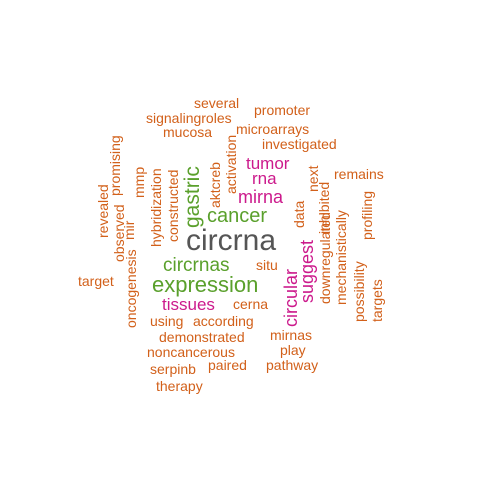 The width and height of the screenshot is (480, 480). I want to click on word-mmp: mmp, so click(139, 182).